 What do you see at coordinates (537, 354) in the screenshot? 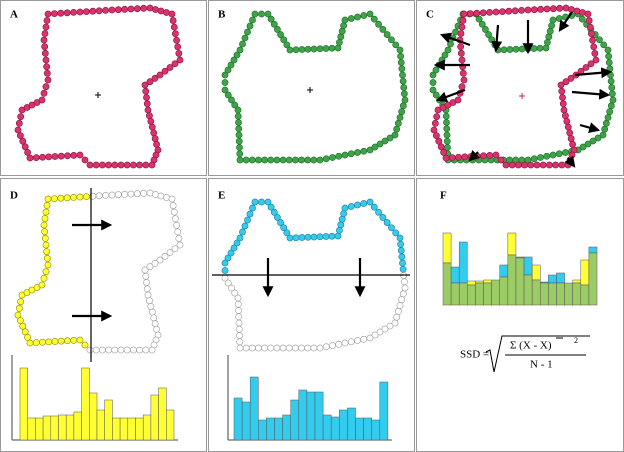
I see `radical` at bounding box center [537, 354].